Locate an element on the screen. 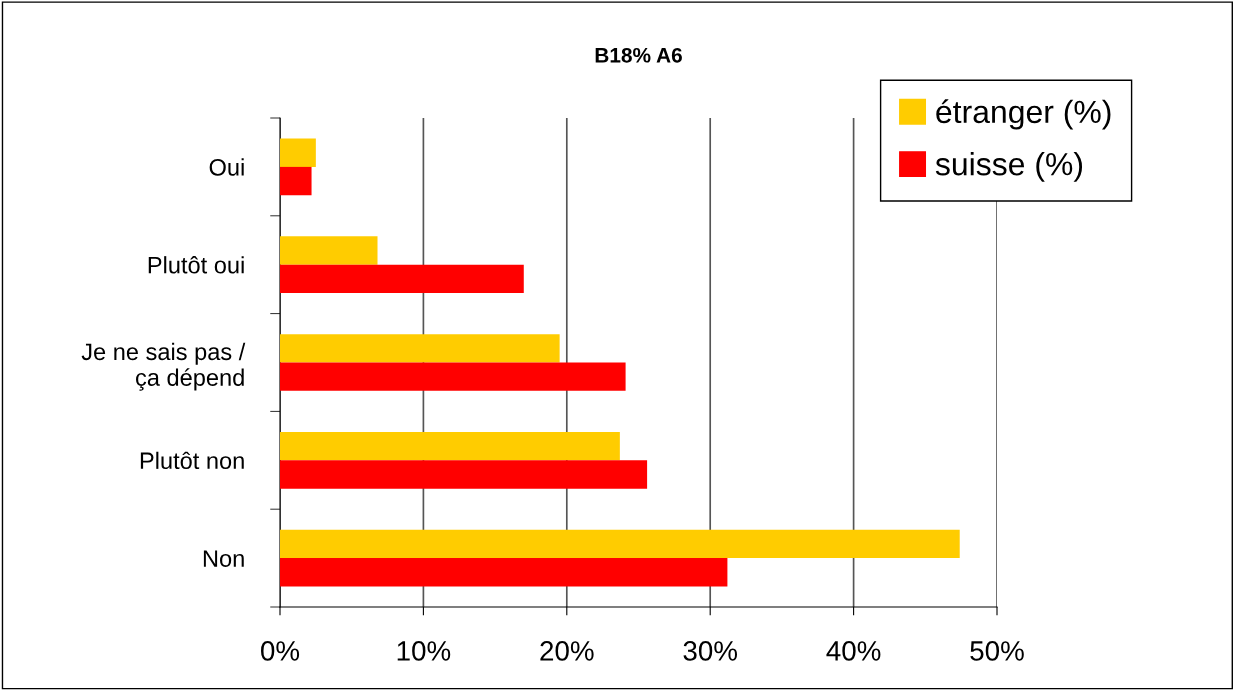 The width and height of the screenshot is (1236, 690). x-tick-label: 30% is located at coordinates (710, 651).